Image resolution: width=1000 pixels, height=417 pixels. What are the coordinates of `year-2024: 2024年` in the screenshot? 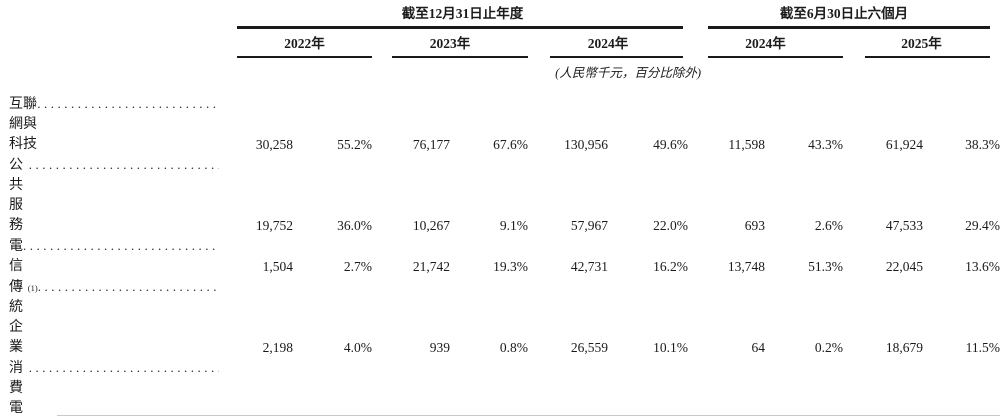 It's located at (608, 43).